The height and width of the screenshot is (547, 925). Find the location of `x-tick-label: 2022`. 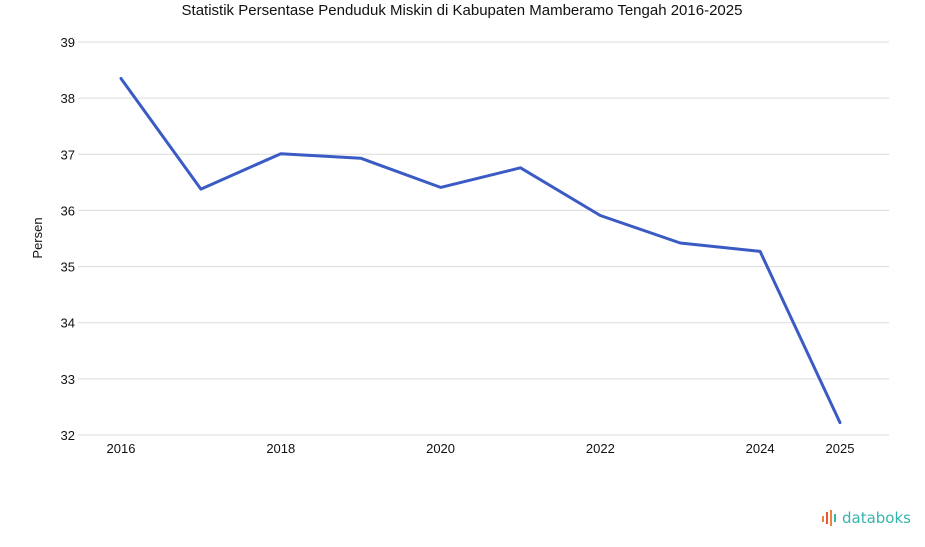

x-tick-label: 2022 is located at coordinates (600, 448).